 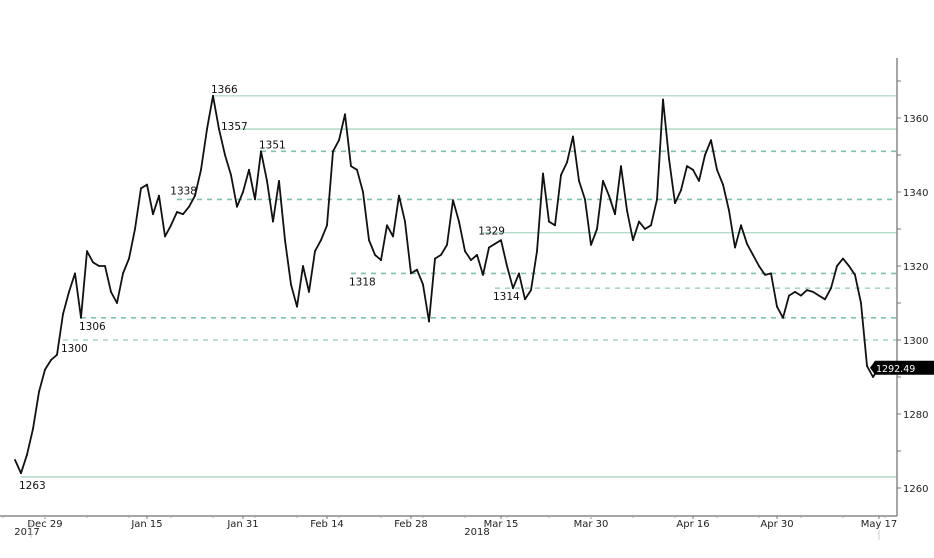 I want to click on level-label-1314: 1314, so click(x=506, y=297).